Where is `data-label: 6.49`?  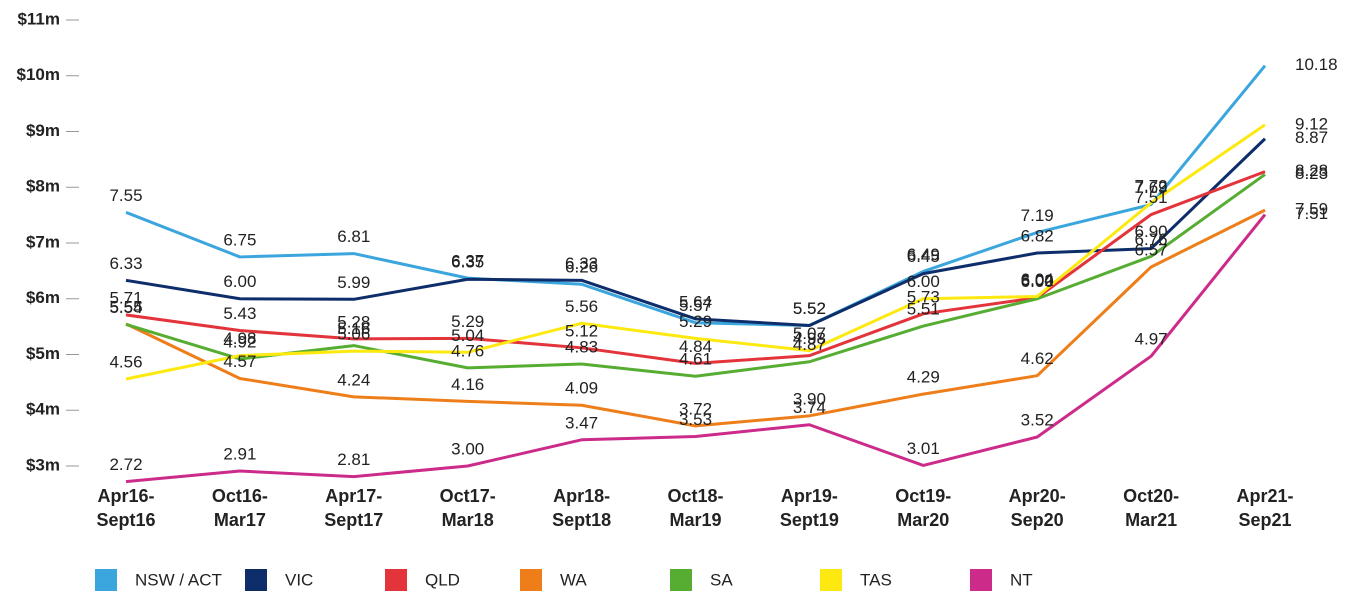
data-label: 6.49 is located at coordinates (923, 254).